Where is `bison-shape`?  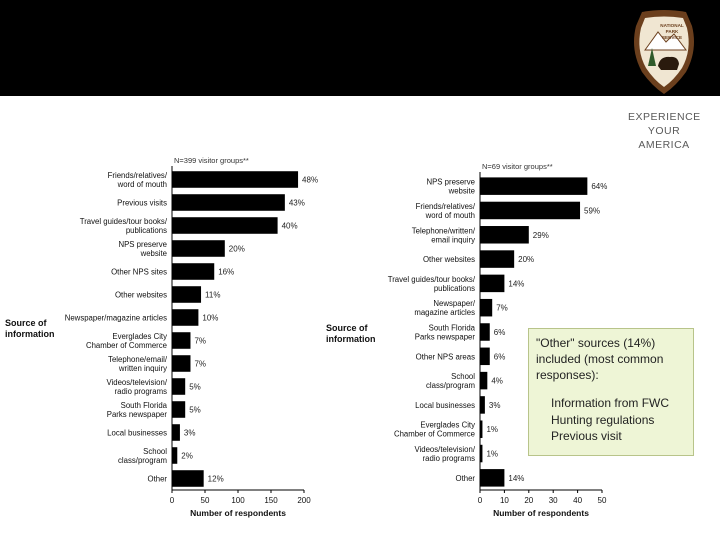
bison-shape is located at coordinates (668, 63).